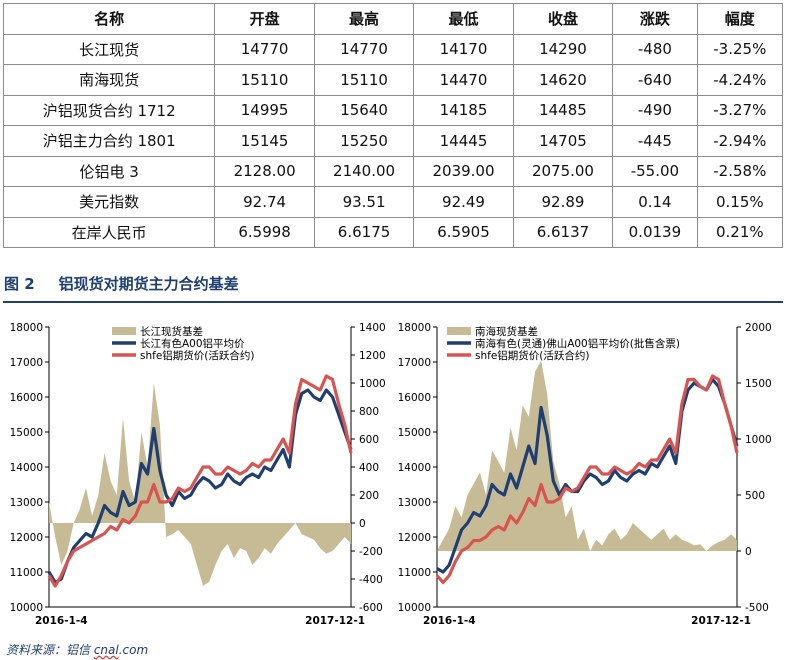 The height and width of the screenshot is (660, 787). I want to click on cell-close: 92.89, so click(563, 202).